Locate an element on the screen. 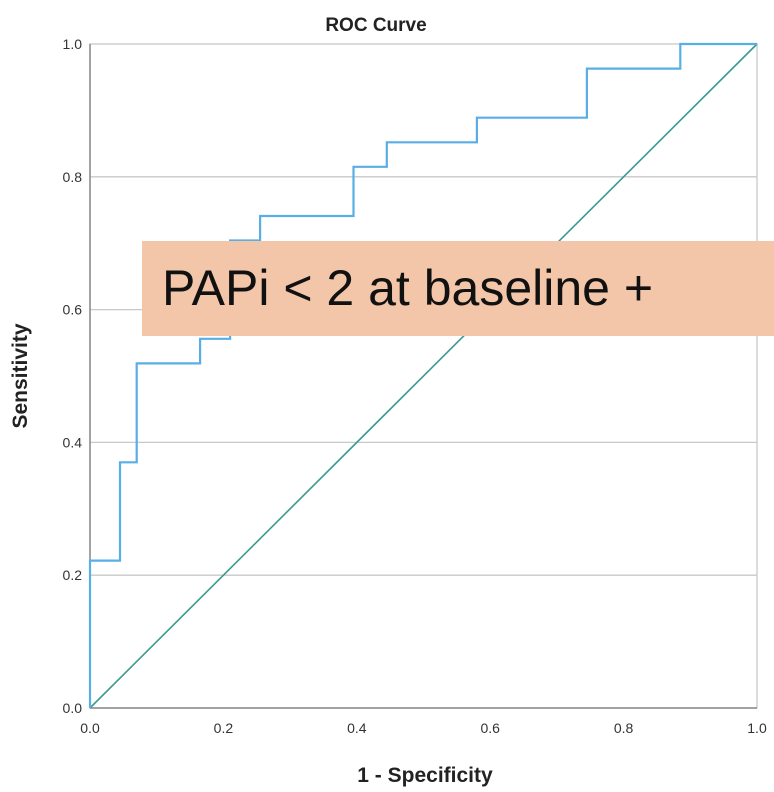  chart-title: ROC Curve is located at coordinates (375, 25).